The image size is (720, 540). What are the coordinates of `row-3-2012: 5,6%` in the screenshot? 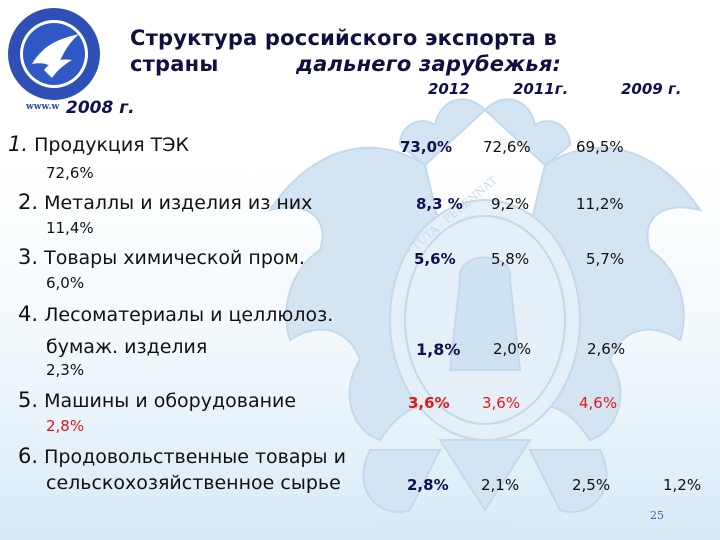 It's located at (435, 259).